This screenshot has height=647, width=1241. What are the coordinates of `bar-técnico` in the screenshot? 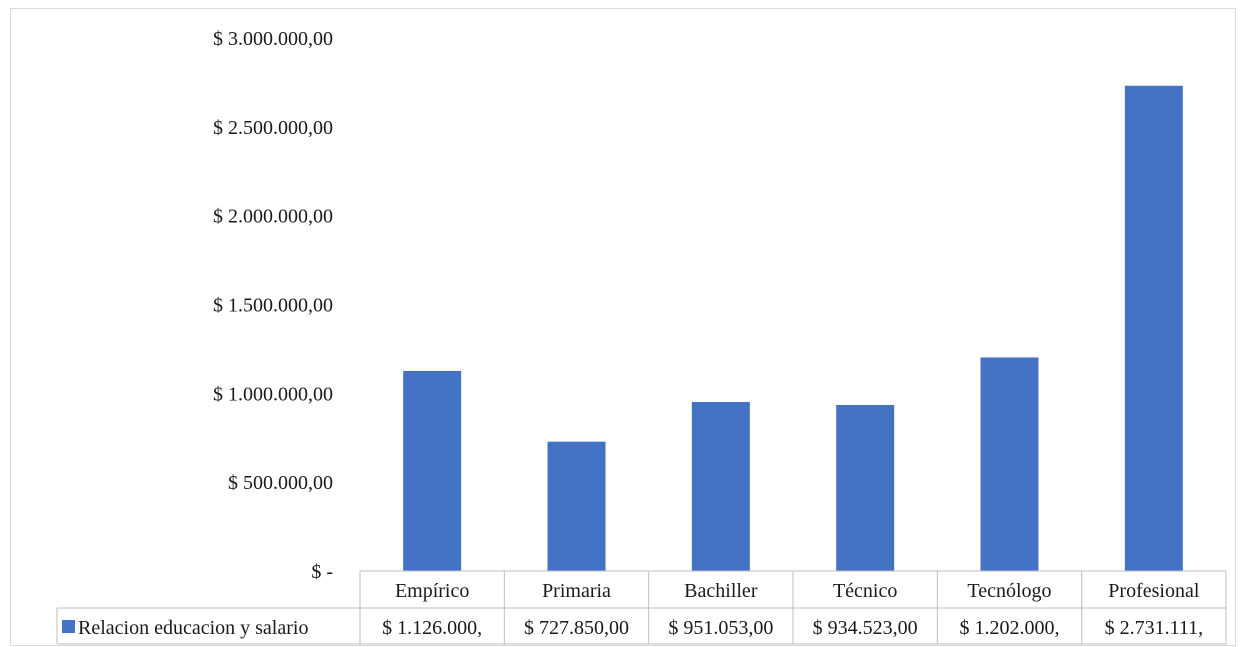 It's located at (865, 487).